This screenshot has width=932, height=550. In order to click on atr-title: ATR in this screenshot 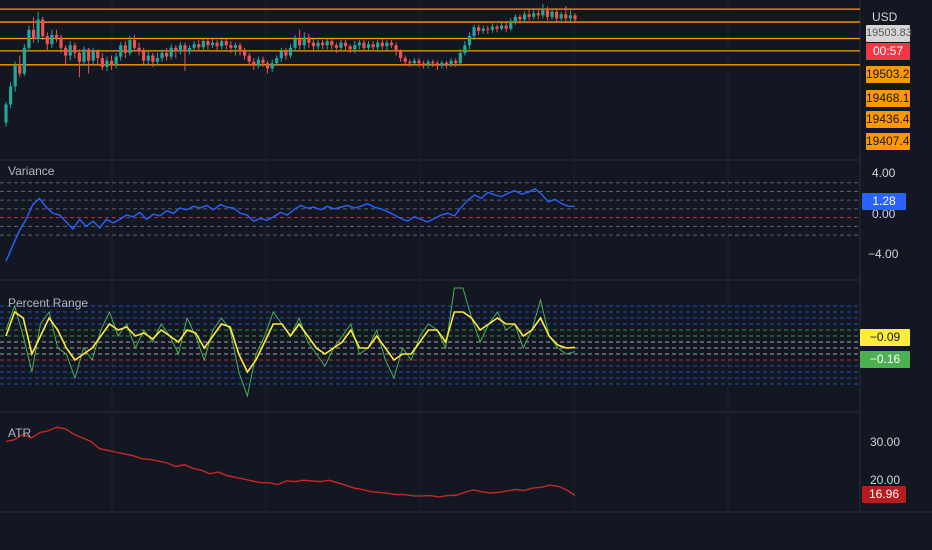, I will do `click(20, 433)`.